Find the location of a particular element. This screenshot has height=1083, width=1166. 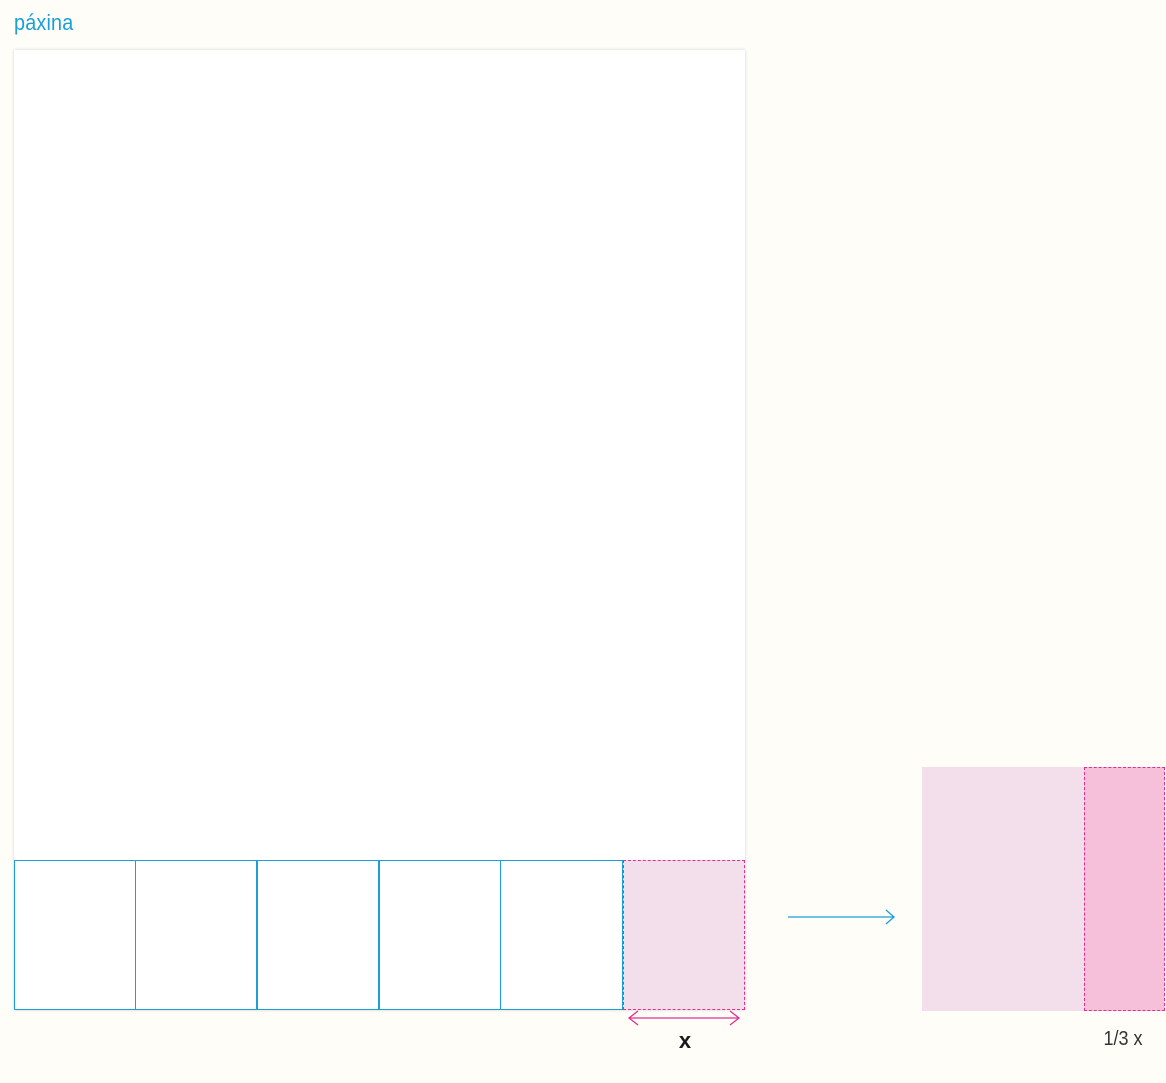

one-third-strip is located at coordinates (1124, 889).